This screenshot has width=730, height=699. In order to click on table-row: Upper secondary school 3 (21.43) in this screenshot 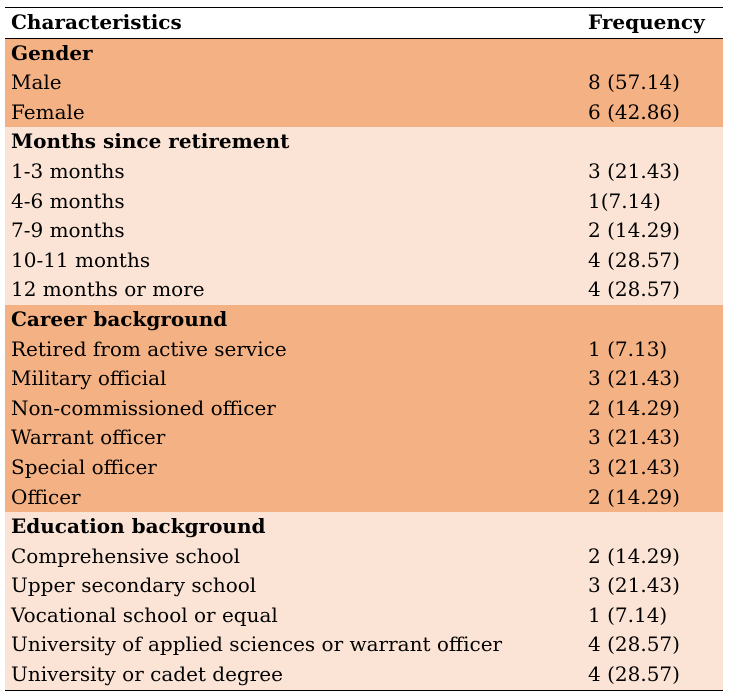, I will do `click(364, 586)`.